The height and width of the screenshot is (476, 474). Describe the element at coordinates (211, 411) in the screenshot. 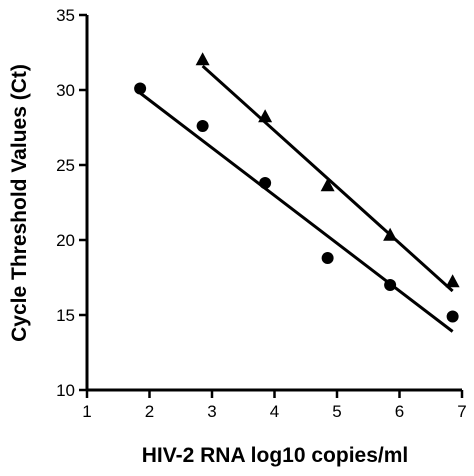

I see `x-tick-label: 3` at that location.